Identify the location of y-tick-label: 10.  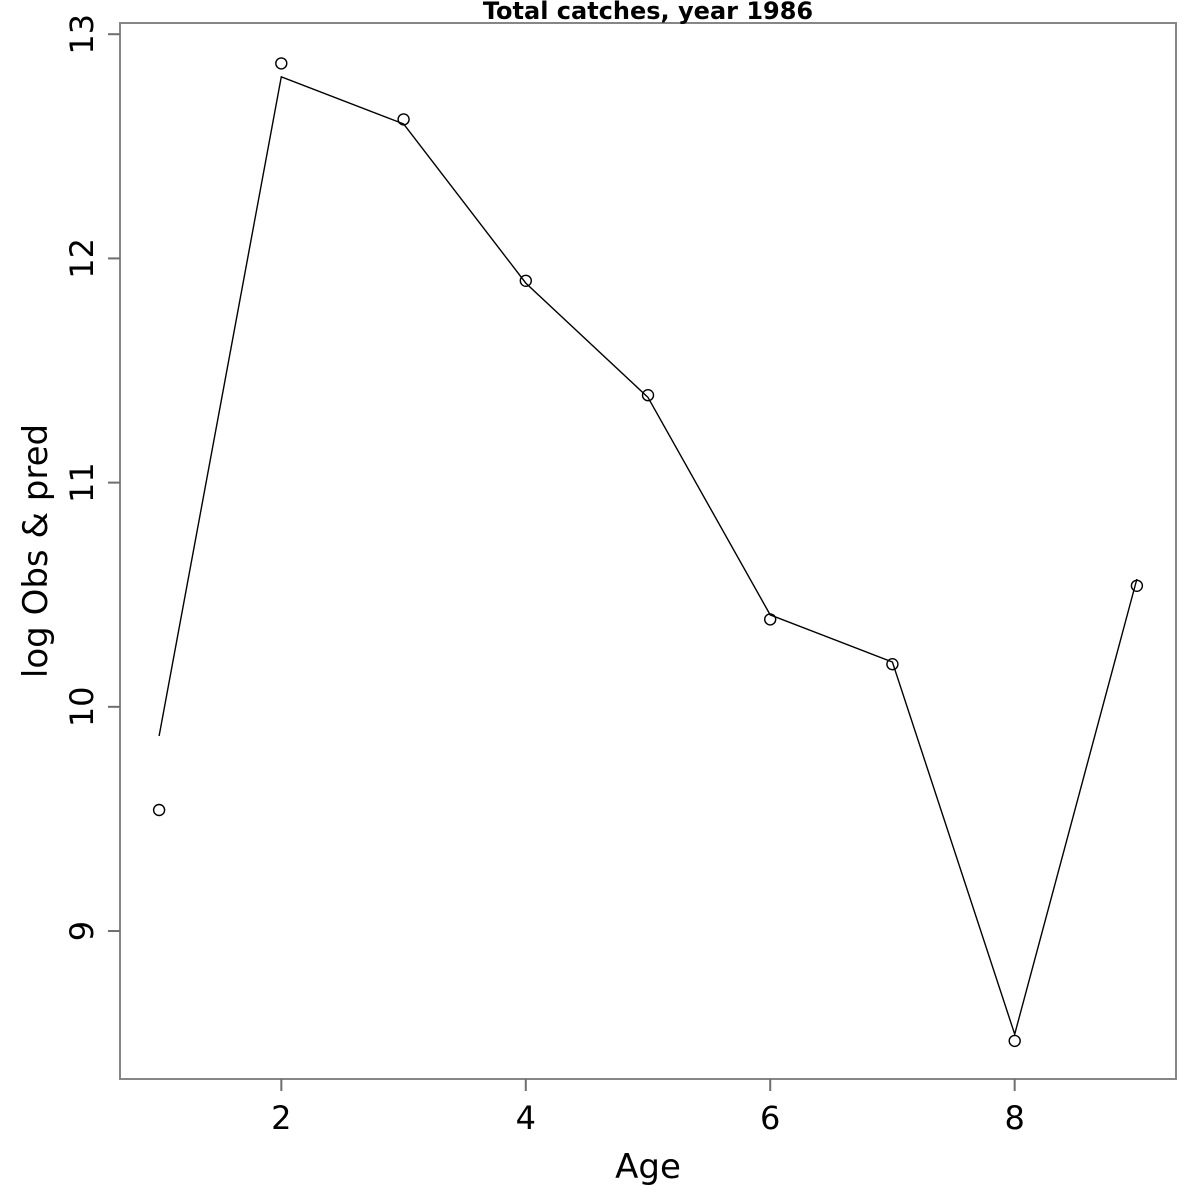
(82, 706).